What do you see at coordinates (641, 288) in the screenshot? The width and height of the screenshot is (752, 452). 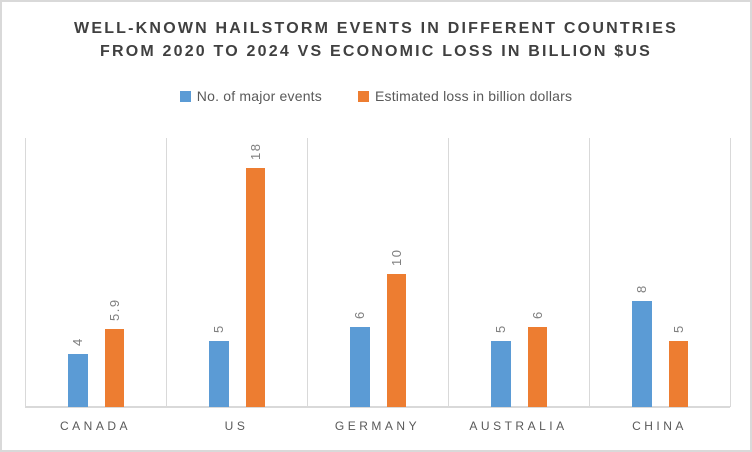 I see `value-label-text: 8` at bounding box center [641, 288].